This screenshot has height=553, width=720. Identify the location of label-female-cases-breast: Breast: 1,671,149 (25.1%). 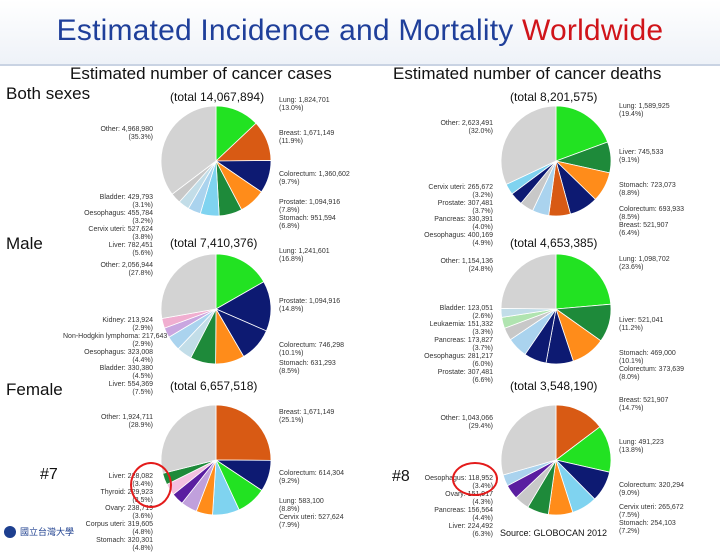
(306, 417).